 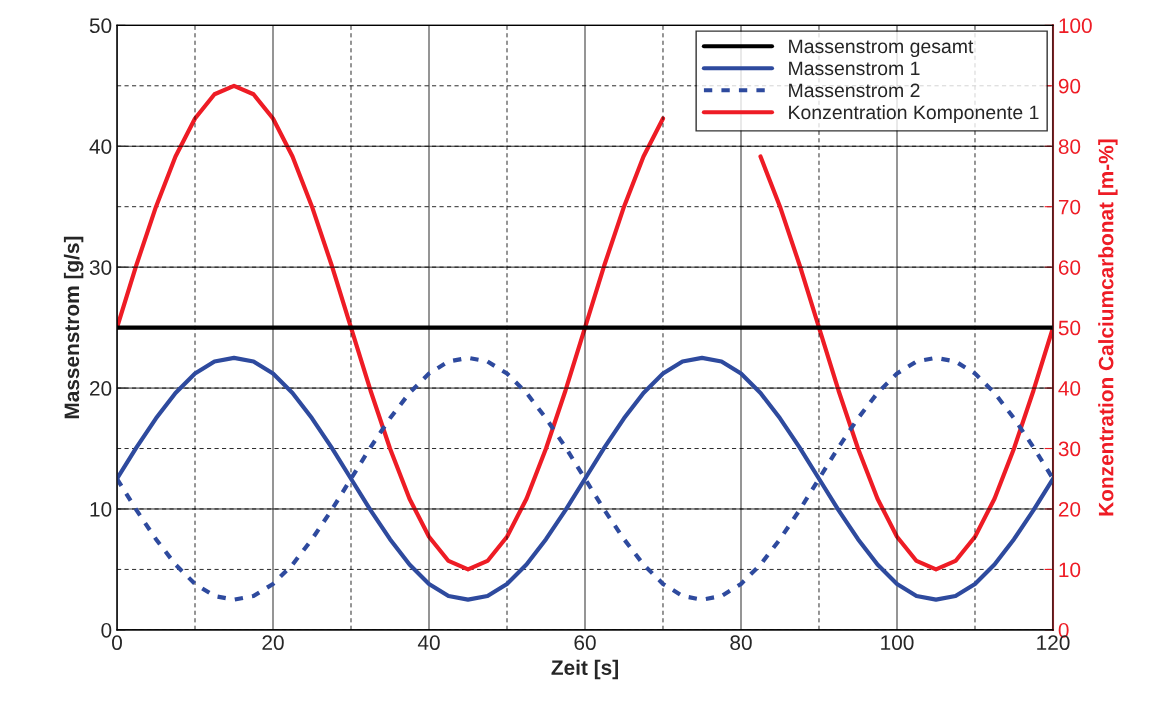 I want to click on y-tick-label: 20, so click(x=101, y=388).